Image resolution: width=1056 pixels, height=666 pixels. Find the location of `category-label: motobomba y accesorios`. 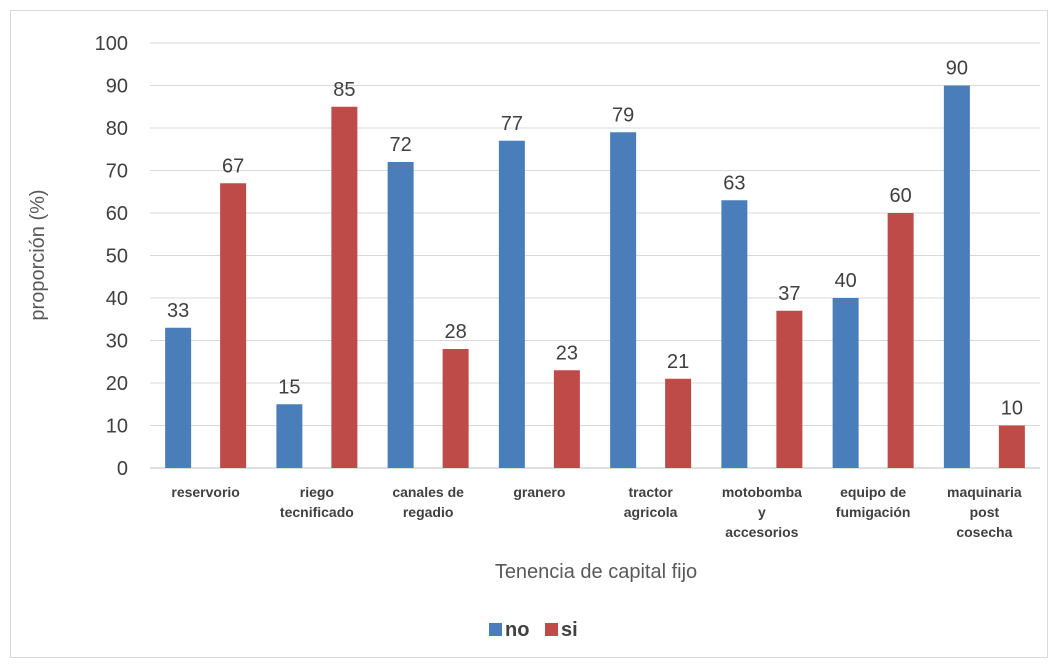

category-label: motobomba y accesorios is located at coordinates (762, 512).